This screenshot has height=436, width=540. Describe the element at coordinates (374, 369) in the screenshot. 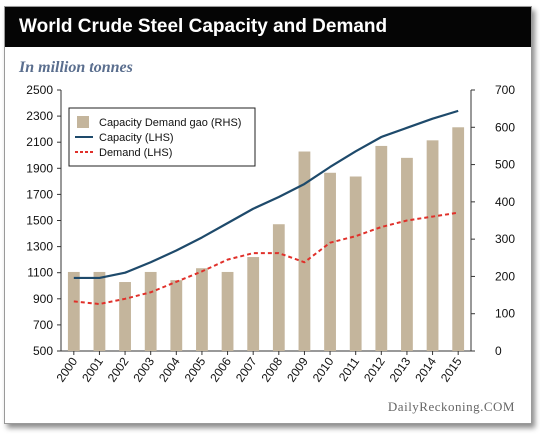

I see `x-axis-tick-label: 2012` at that location.